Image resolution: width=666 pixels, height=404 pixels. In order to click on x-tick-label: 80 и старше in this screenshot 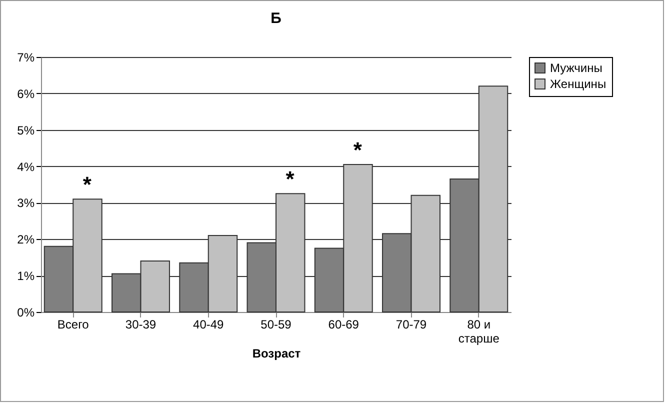, I will do `click(479, 332)`.